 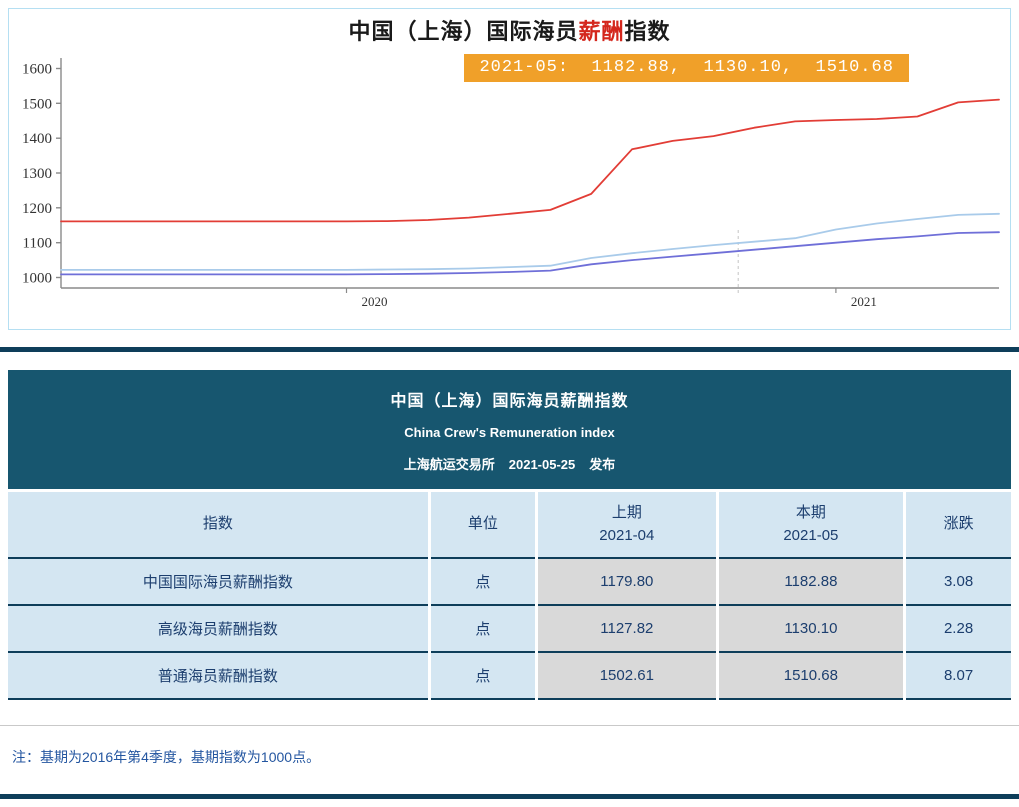 I want to click on svg-text: 1000, so click(x=37, y=279).